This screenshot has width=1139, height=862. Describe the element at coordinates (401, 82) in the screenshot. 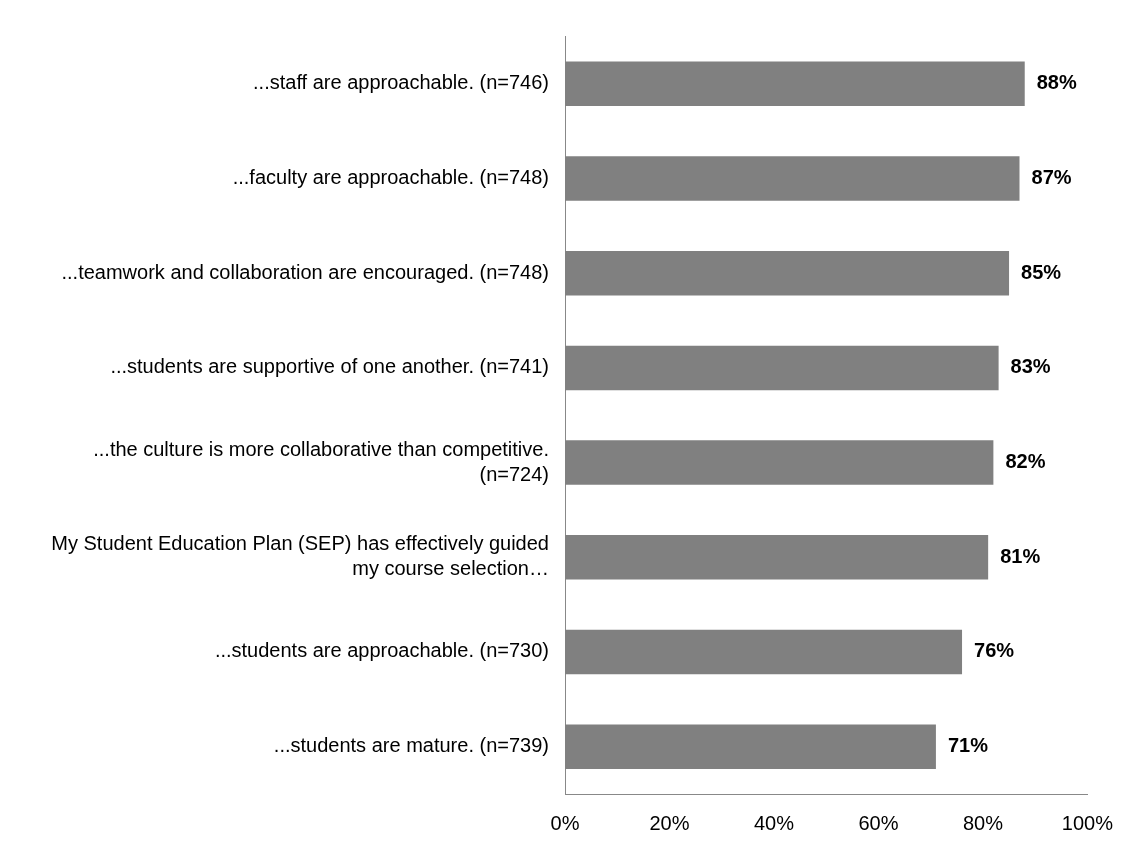

I see `y-tick-label: ...staff are approachable. (n=746)` at that location.